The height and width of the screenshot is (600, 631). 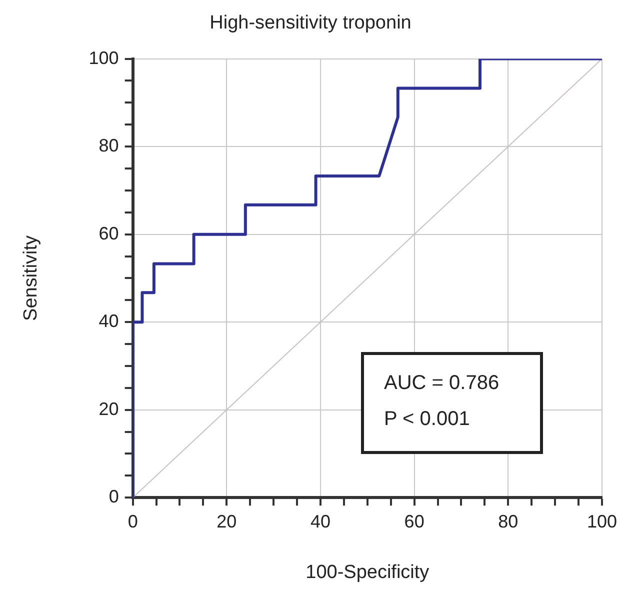 What do you see at coordinates (108, 146) in the screenshot?
I see `y-tick-label: 80` at bounding box center [108, 146].